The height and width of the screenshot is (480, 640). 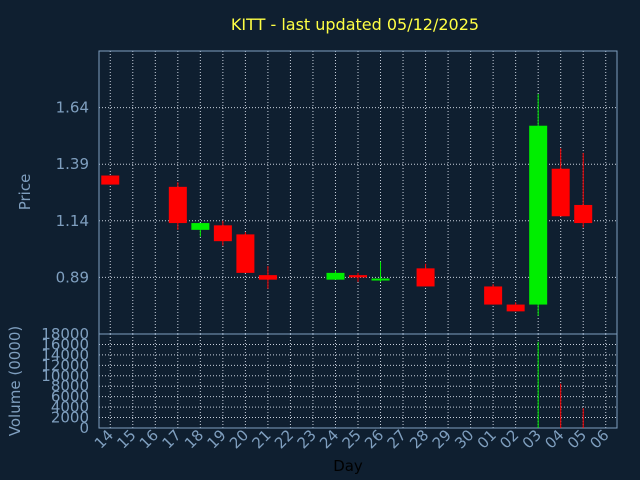 I want to click on price-tick-label: 1.14, so click(x=72, y=221).